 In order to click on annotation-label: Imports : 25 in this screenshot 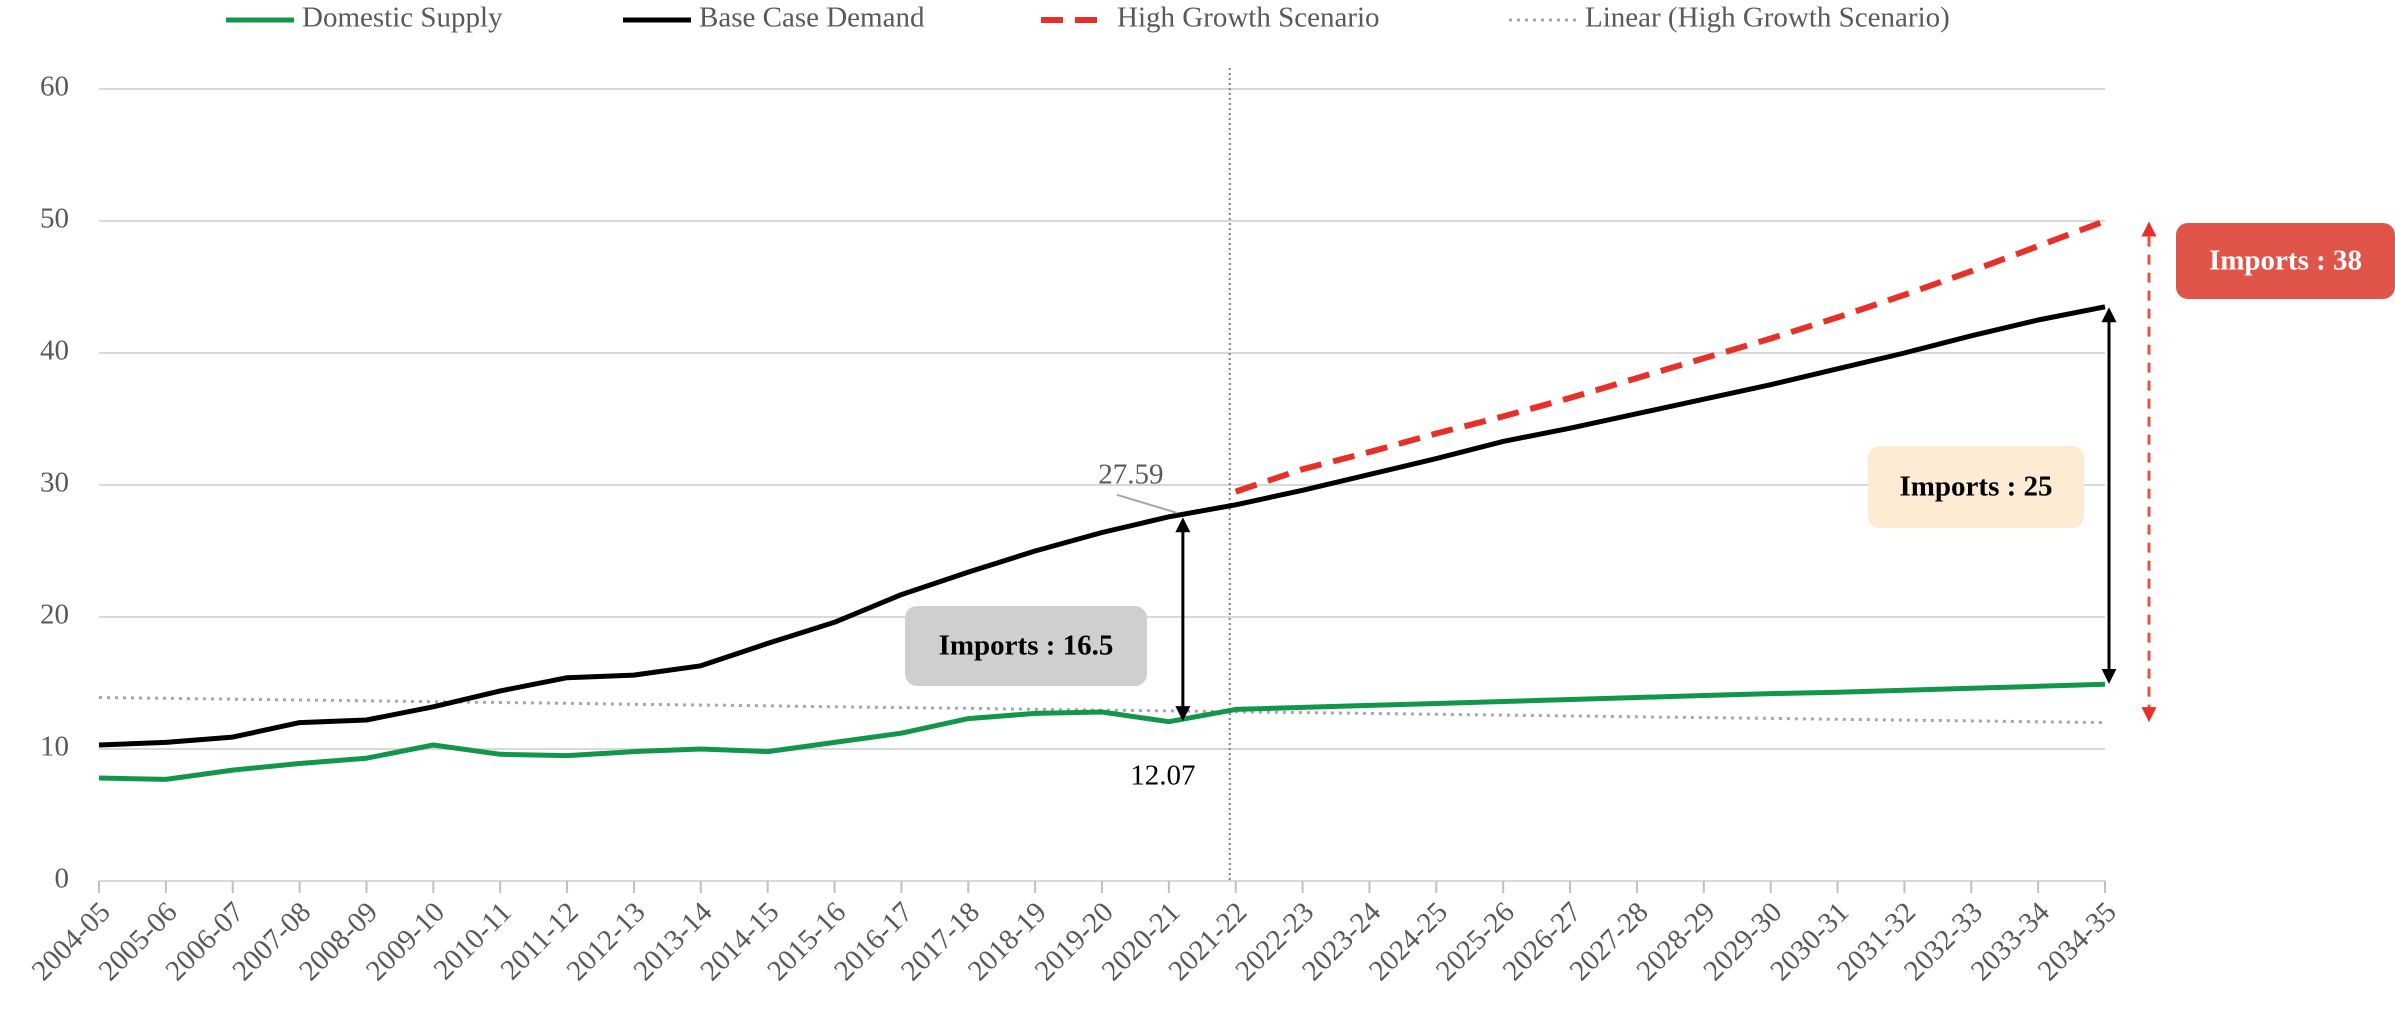, I will do `click(1975, 487)`.